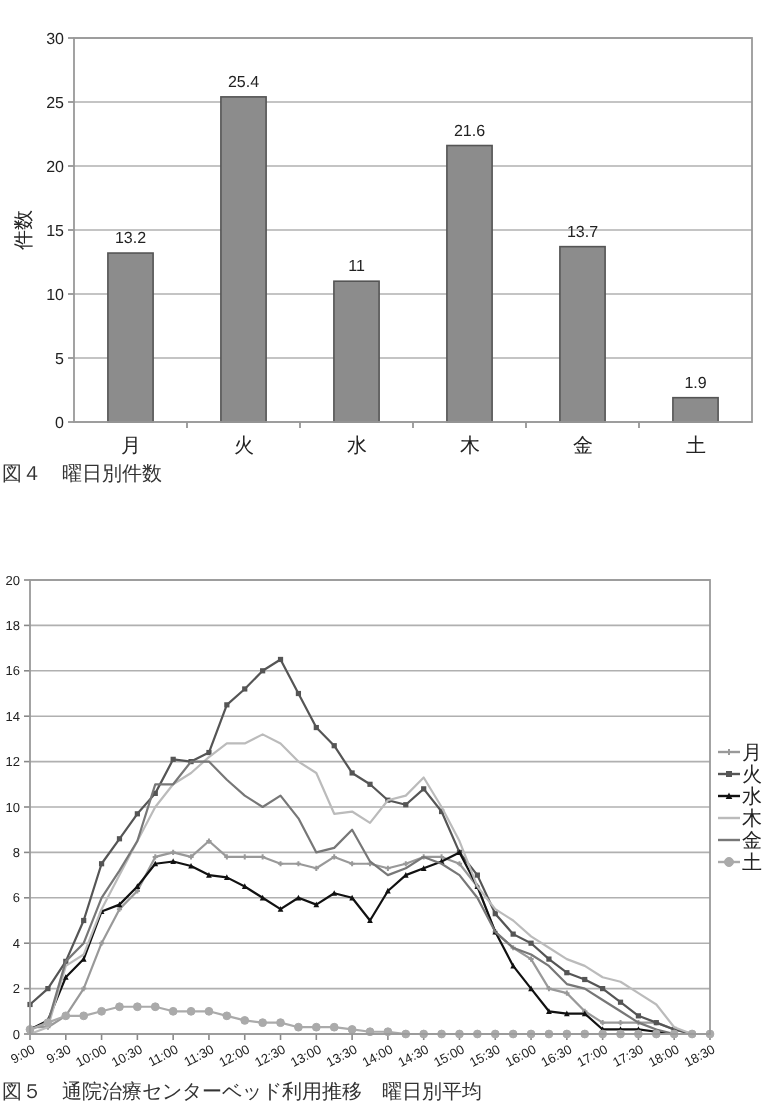 Image resolution: width=764 pixels, height=1106 pixels. What do you see at coordinates (469, 446) in the screenshot?
I see `x-tick-label: 木` at bounding box center [469, 446].